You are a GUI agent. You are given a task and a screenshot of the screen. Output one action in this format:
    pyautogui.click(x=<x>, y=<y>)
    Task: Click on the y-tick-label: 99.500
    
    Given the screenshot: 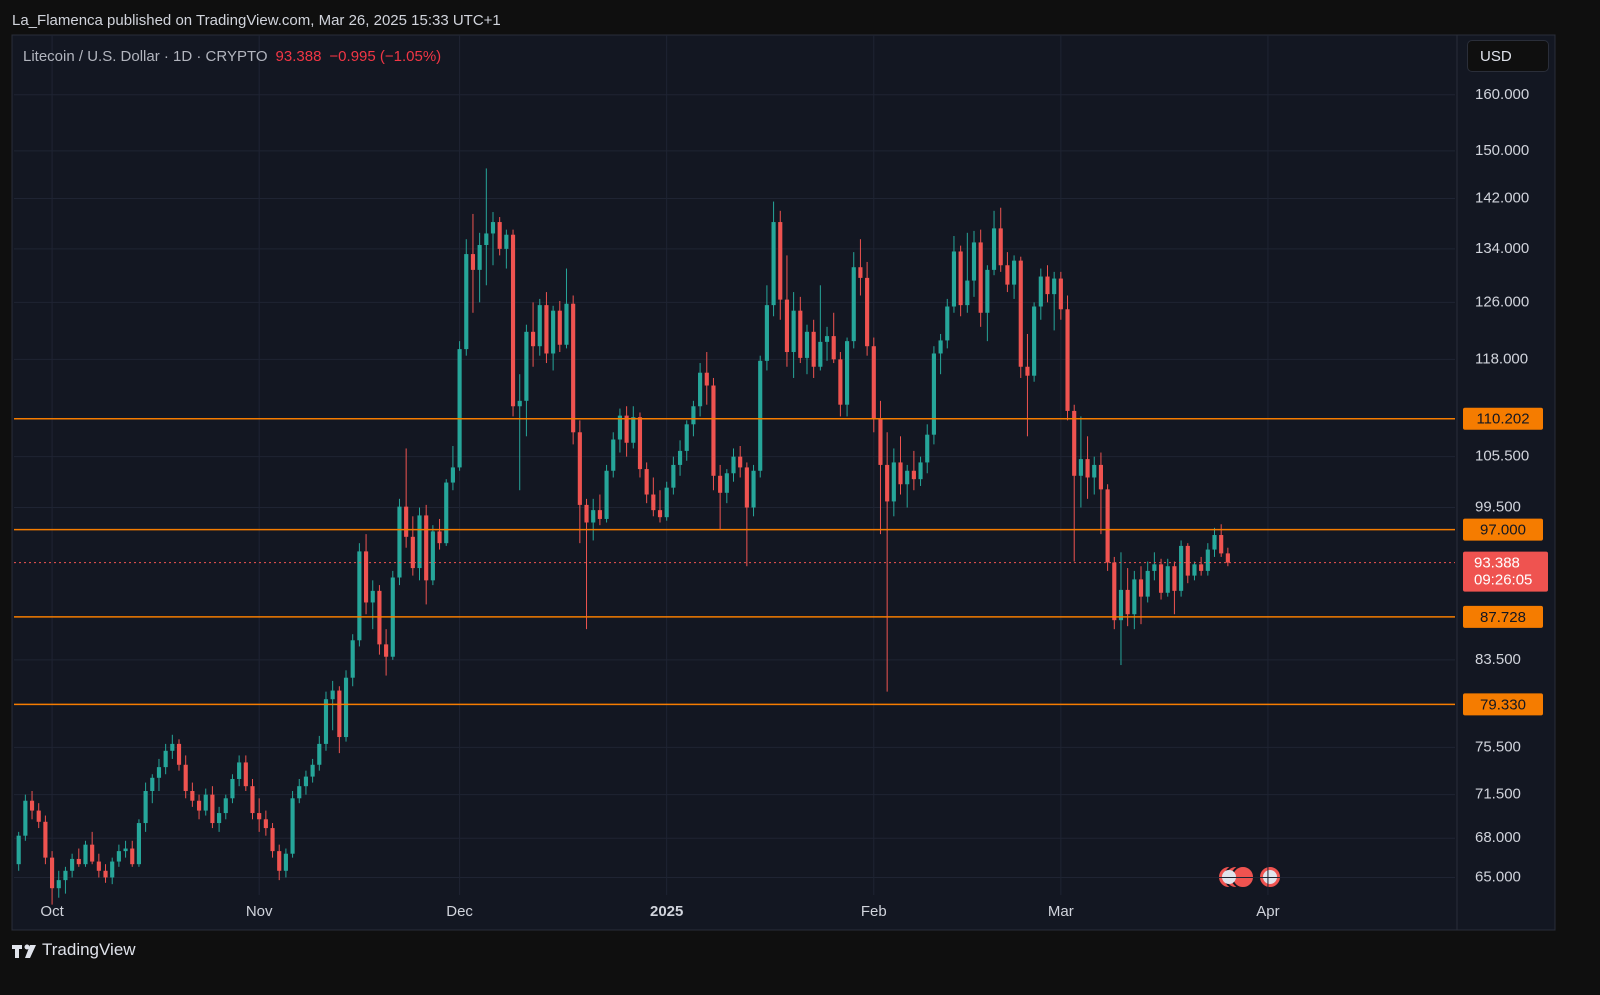 What is the action you would take?
    pyautogui.click(x=1498, y=506)
    